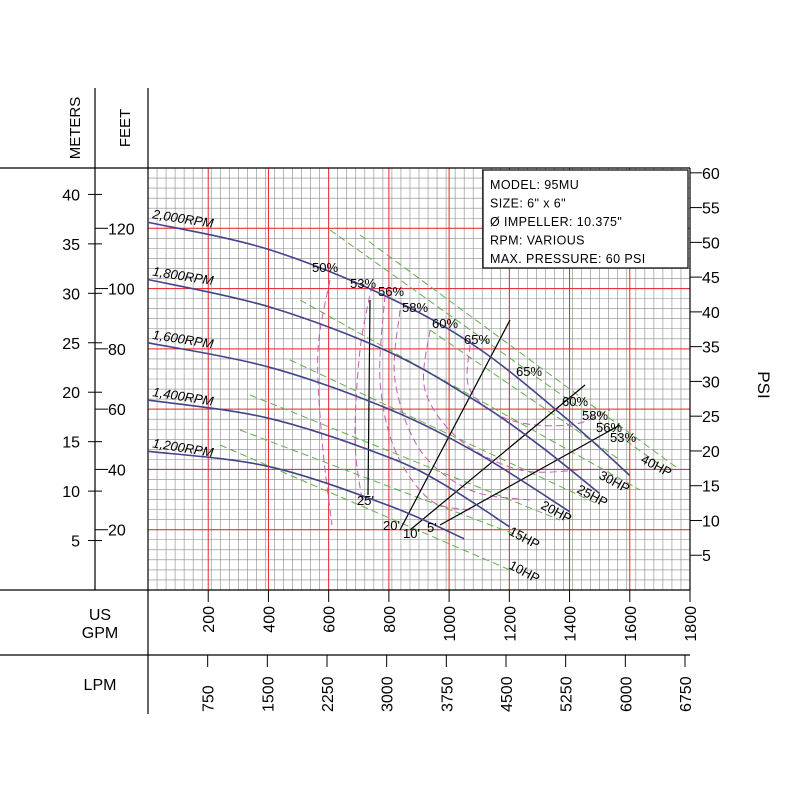 Image resolution: width=800 pixels, height=800 pixels. I want to click on info-line: RPM: VARIOUS, so click(537, 241).